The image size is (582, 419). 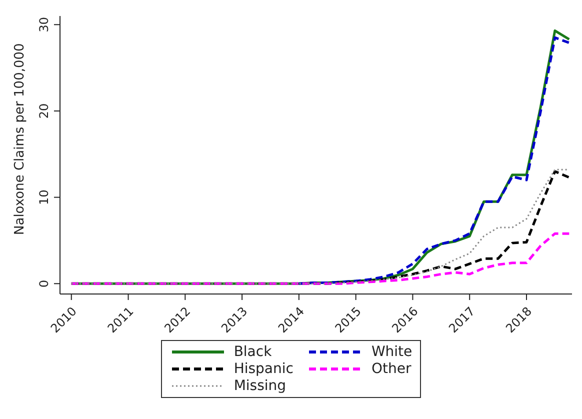 What do you see at coordinates (391, 369) in the screenshot?
I see `legend-label: Other` at bounding box center [391, 369].